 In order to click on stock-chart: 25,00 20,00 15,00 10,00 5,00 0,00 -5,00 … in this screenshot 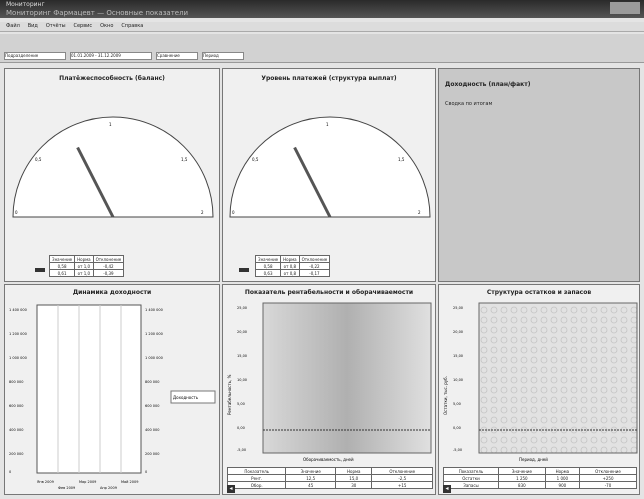, I will do `click(540, 382)`.